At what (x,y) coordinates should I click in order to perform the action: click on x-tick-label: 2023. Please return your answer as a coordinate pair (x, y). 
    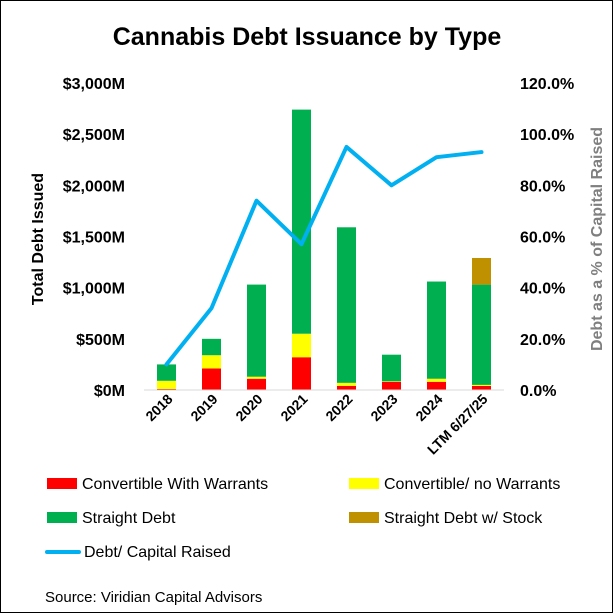
    Looking at the image, I should click on (383, 407).